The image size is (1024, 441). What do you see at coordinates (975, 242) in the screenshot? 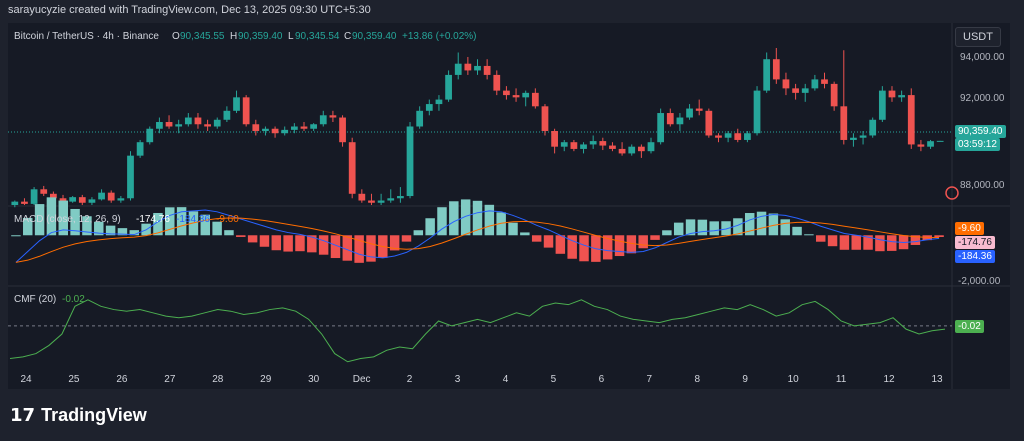
I see `macd-main-pill: -174.76` at bounding box center [975, 242].